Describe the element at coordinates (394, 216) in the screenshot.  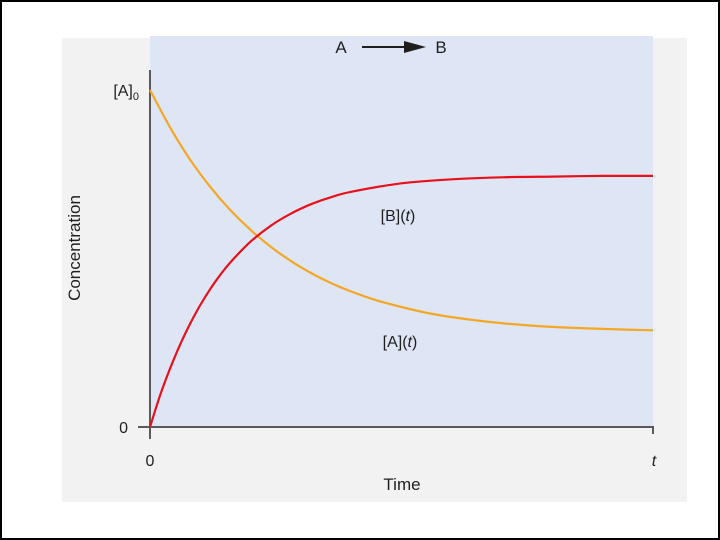
I see `series-b-label-base: [B](` at that location.